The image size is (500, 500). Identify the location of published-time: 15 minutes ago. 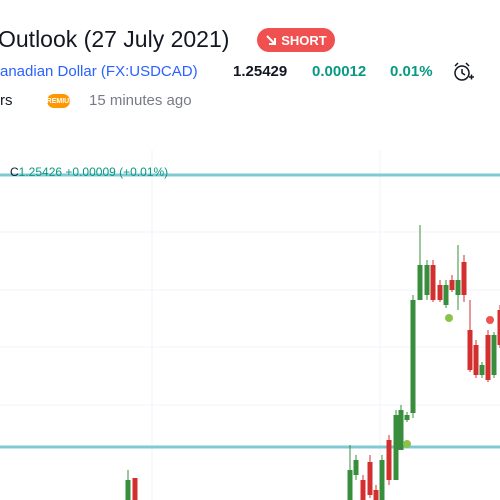
(140, 100).